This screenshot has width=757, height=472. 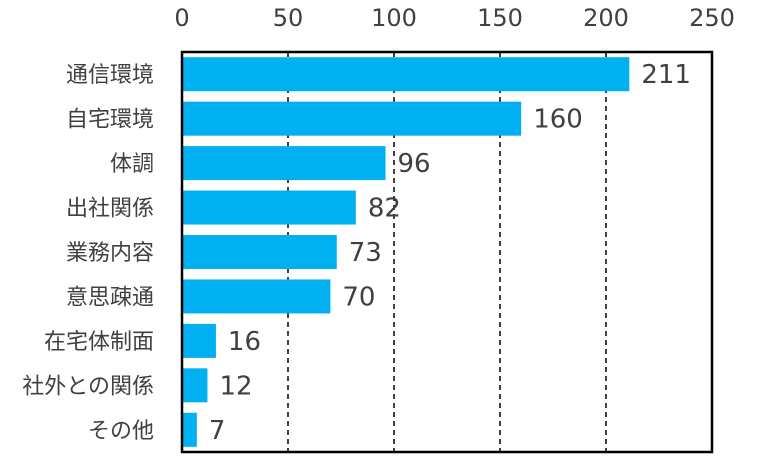 What do you see at coordinates (666, 75) in the screenshot?
I see `value-label: 211` at bounding box center [666, 75].